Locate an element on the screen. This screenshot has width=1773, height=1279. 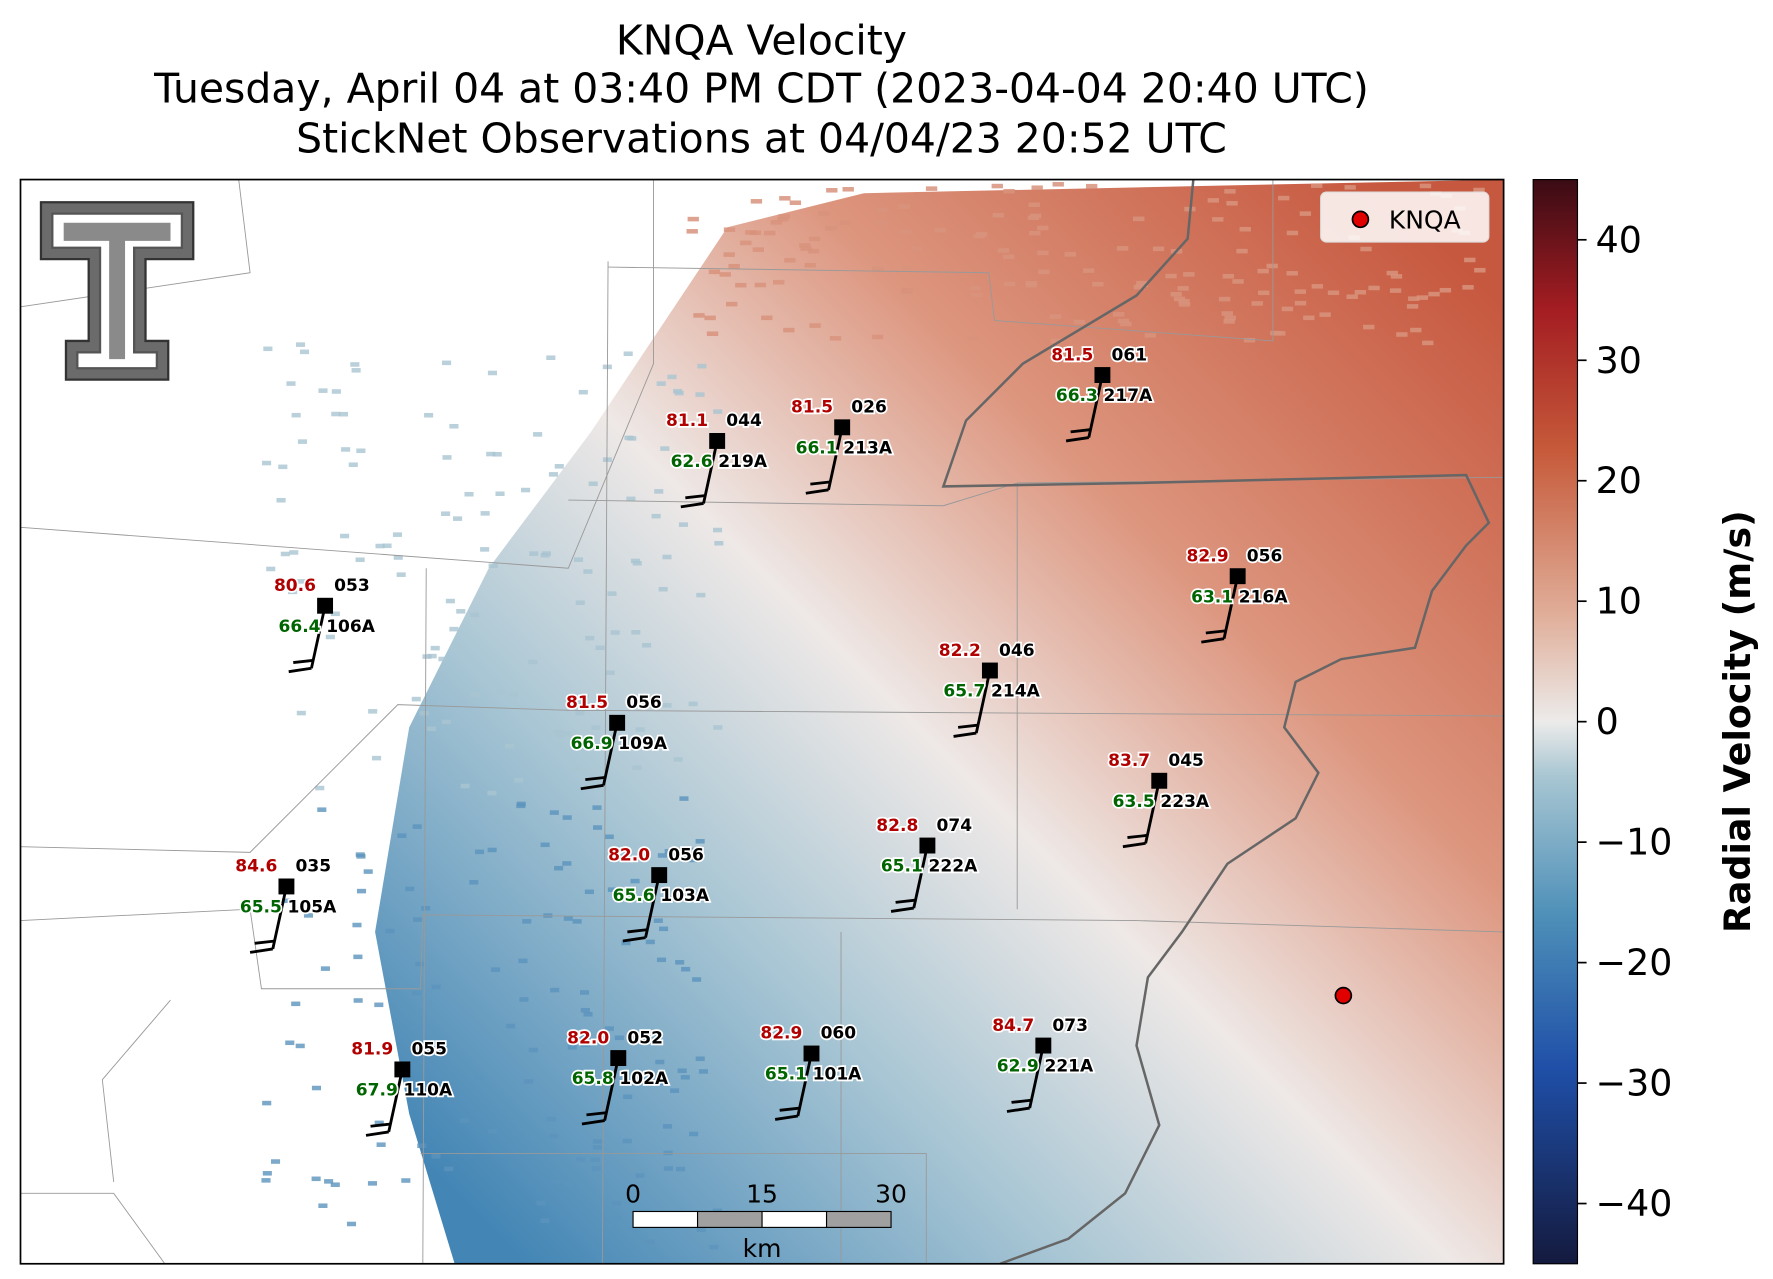
station-temperature: 82.0 is located at coordinates (588, 1038).